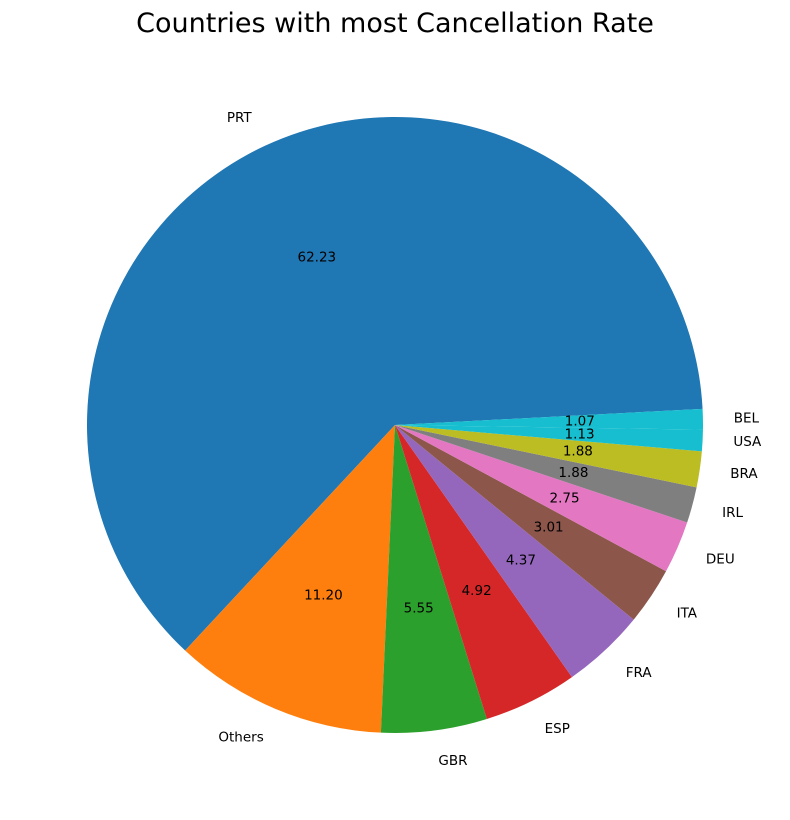 This screenshot has width=790, height=820. What do you see at coordinates (240, 737) in the screenshot?
I see `category-label-others: Others` at bounding box center [240, 737].